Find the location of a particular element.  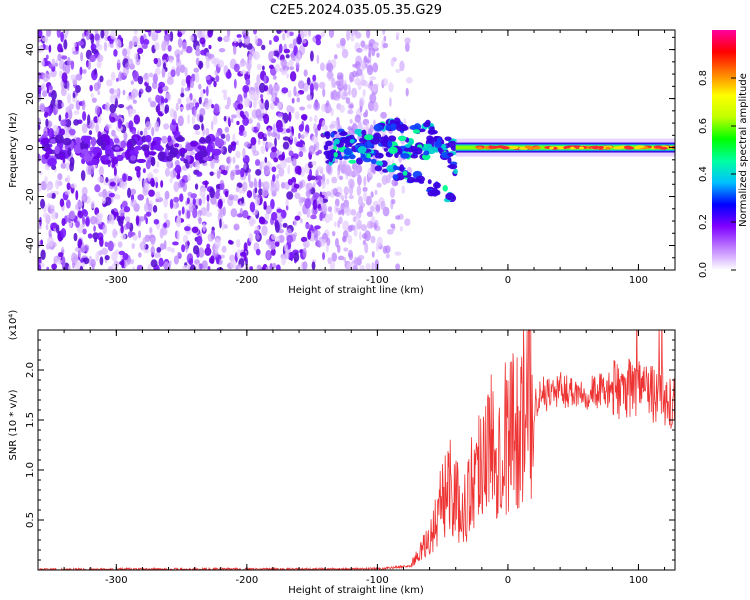

colorbar-tick-label: 0.2 is located at coordinates (703, 222).